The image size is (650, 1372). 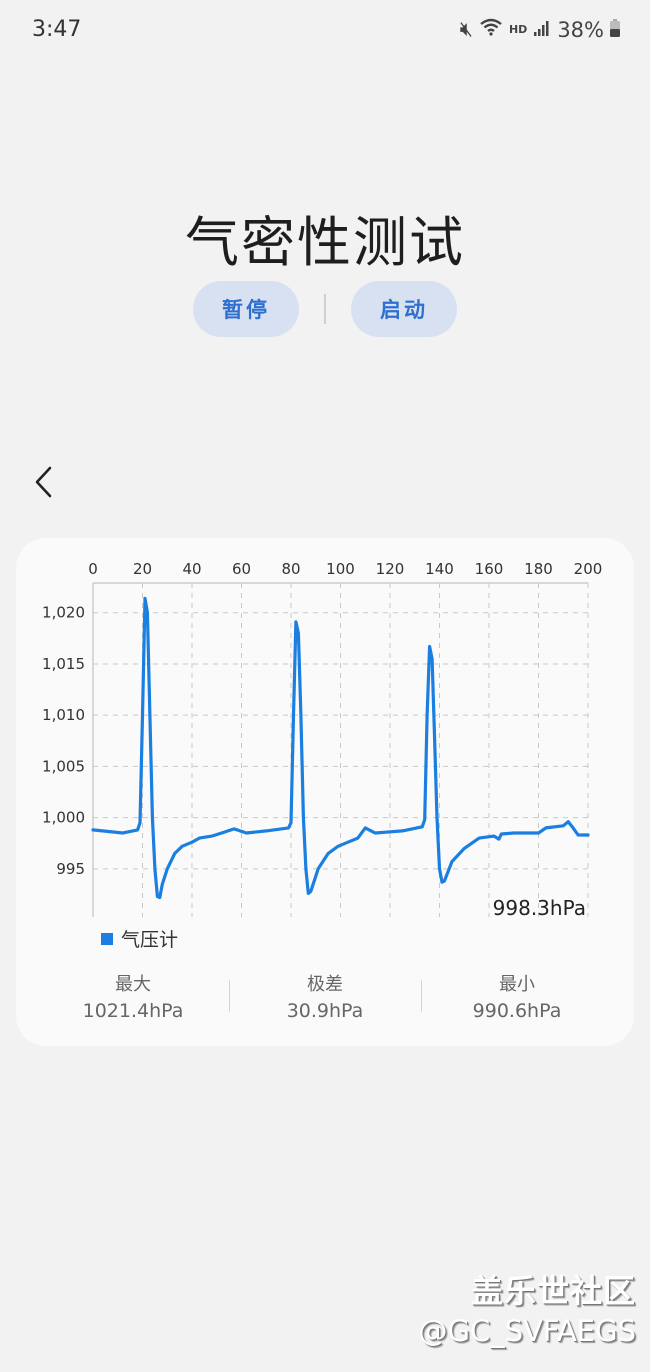 What do you see at coordinates (93, 569) in the screenshot?
I see `x-tick-label: 0` at bounding box center [93, 569].